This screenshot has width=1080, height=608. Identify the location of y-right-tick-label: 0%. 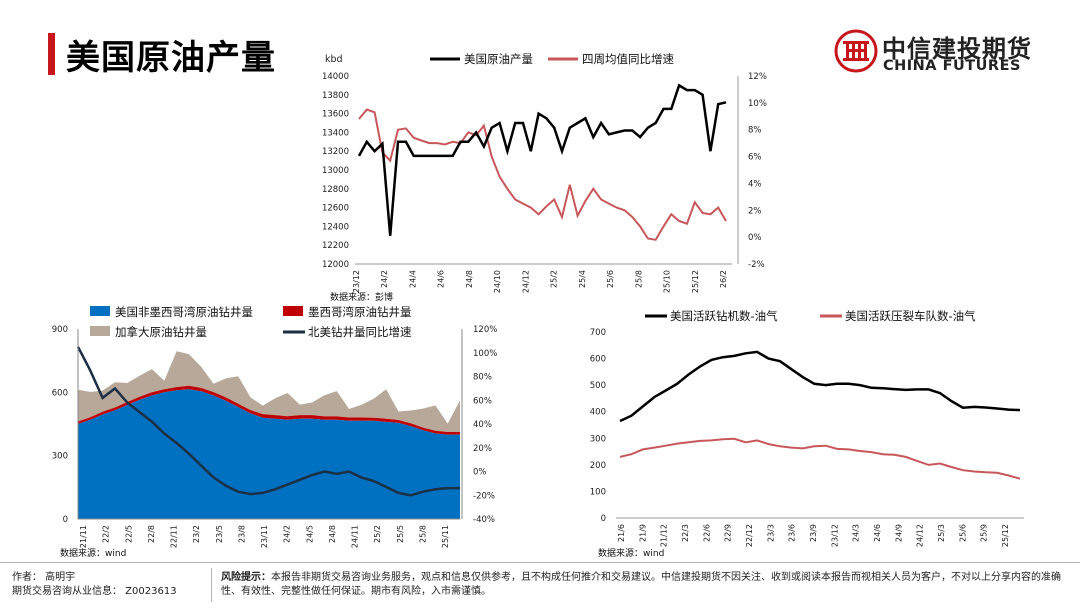
(480, 473).